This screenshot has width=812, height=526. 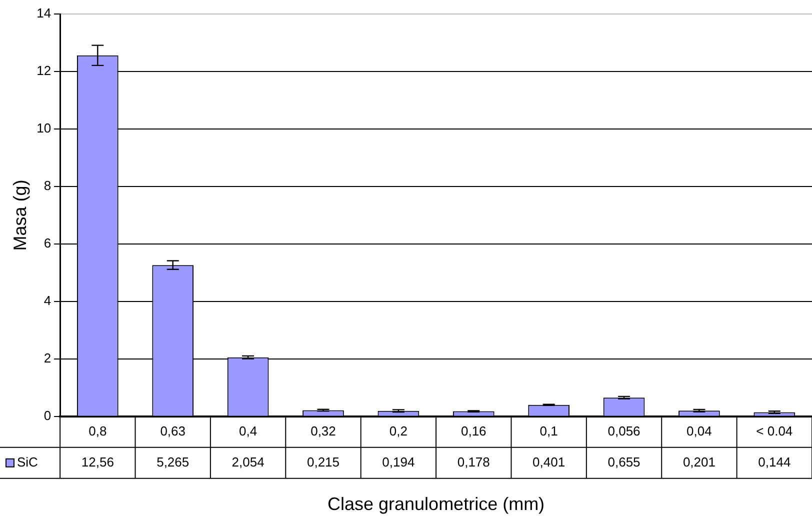 What do you see at coordinates (624, 462) in the screenshot?
I see `data-label: 0,655` at bounding box center [624, 462].